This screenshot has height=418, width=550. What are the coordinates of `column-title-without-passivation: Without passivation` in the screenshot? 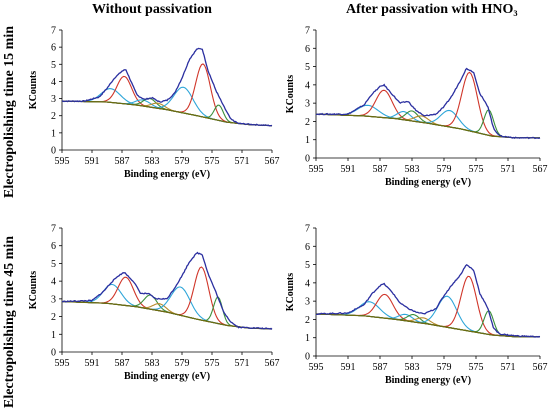 It's located at (152, 9).